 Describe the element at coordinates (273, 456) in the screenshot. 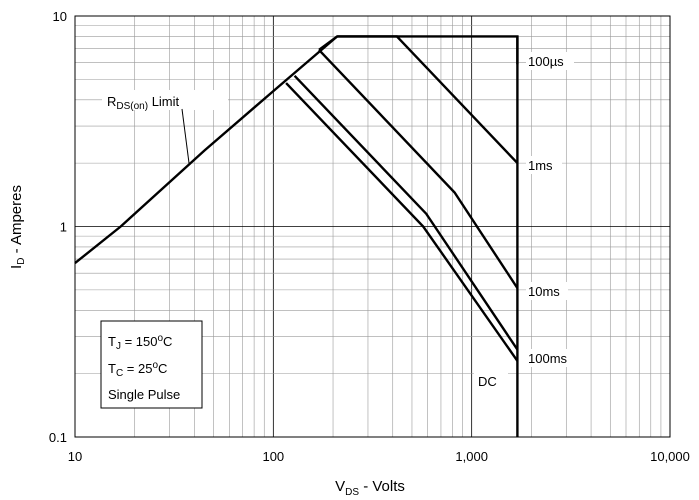

I see `x-tick-label: 100` at that location.